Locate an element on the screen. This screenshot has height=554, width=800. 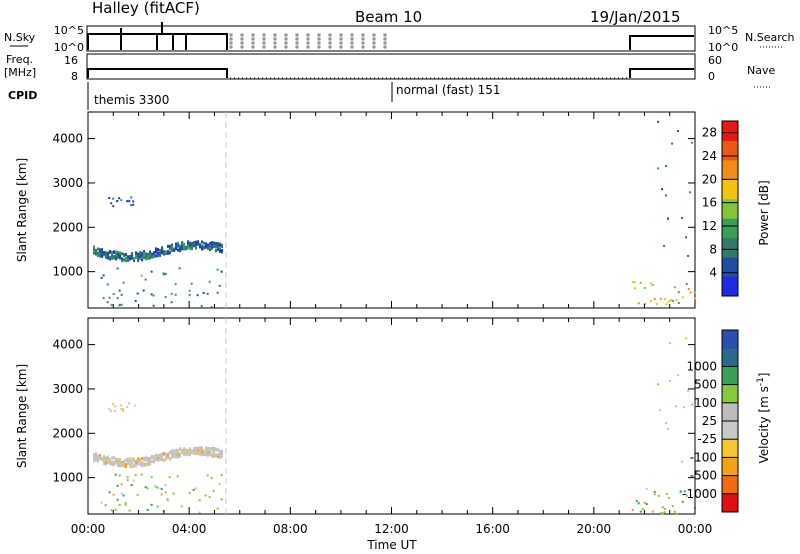
x-tick-label: 12:00 is located at coordinates (391, 529).